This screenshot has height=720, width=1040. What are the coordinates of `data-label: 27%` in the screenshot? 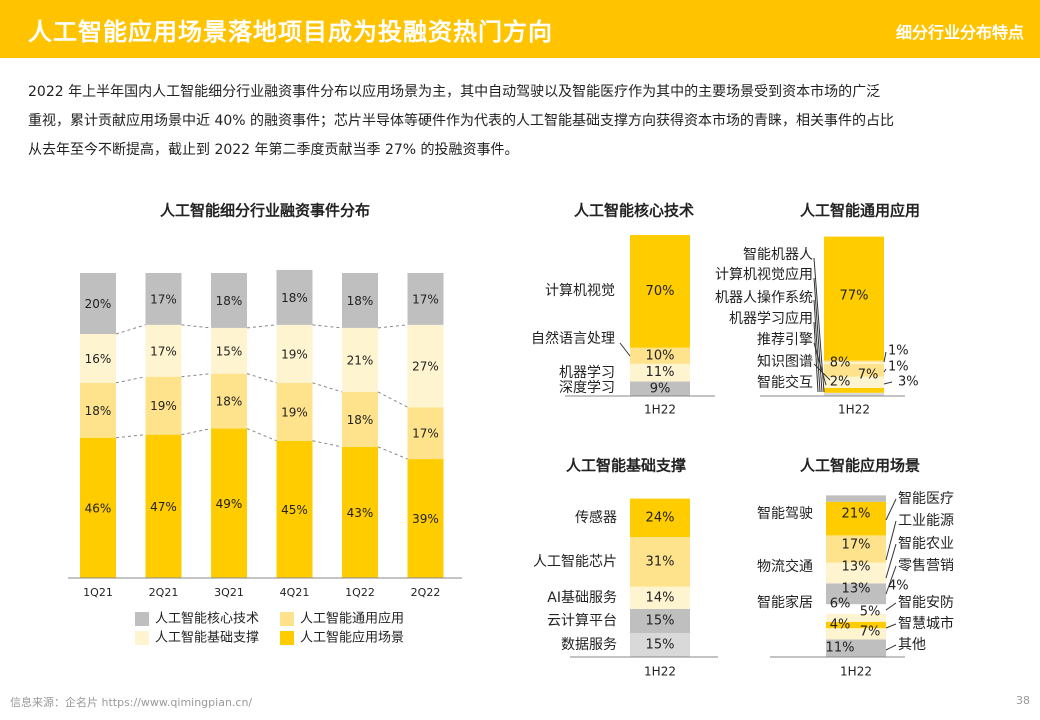 It's located at (425, 367).